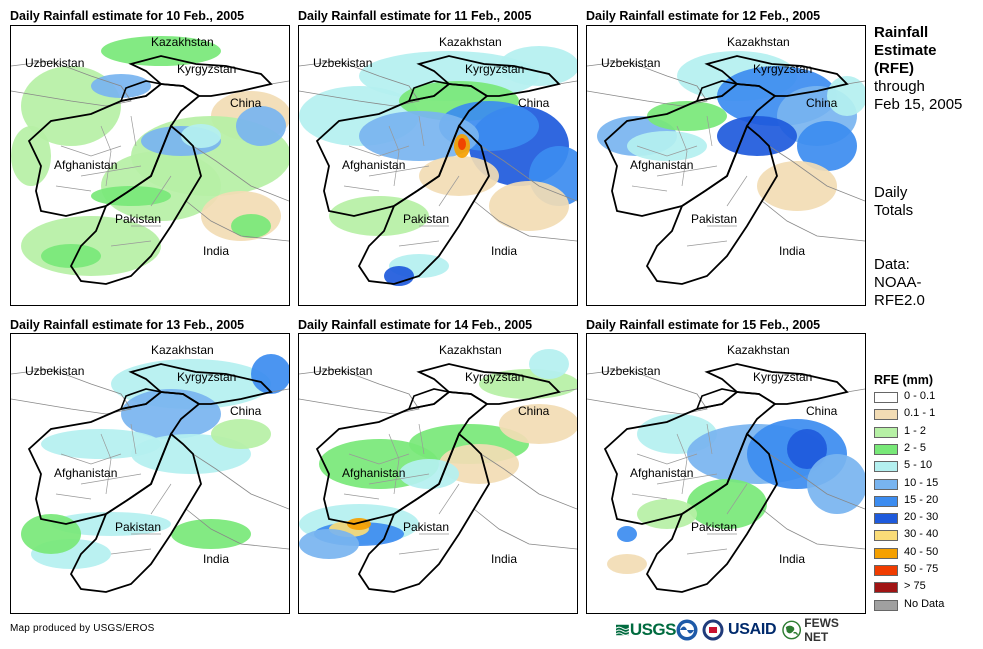 This screenshot has width=983, height=649. What do you see at coordinates (653, 629) in the screenshot?
I see `usgs-logo-text: USGS` at bounding box center [653, 629].